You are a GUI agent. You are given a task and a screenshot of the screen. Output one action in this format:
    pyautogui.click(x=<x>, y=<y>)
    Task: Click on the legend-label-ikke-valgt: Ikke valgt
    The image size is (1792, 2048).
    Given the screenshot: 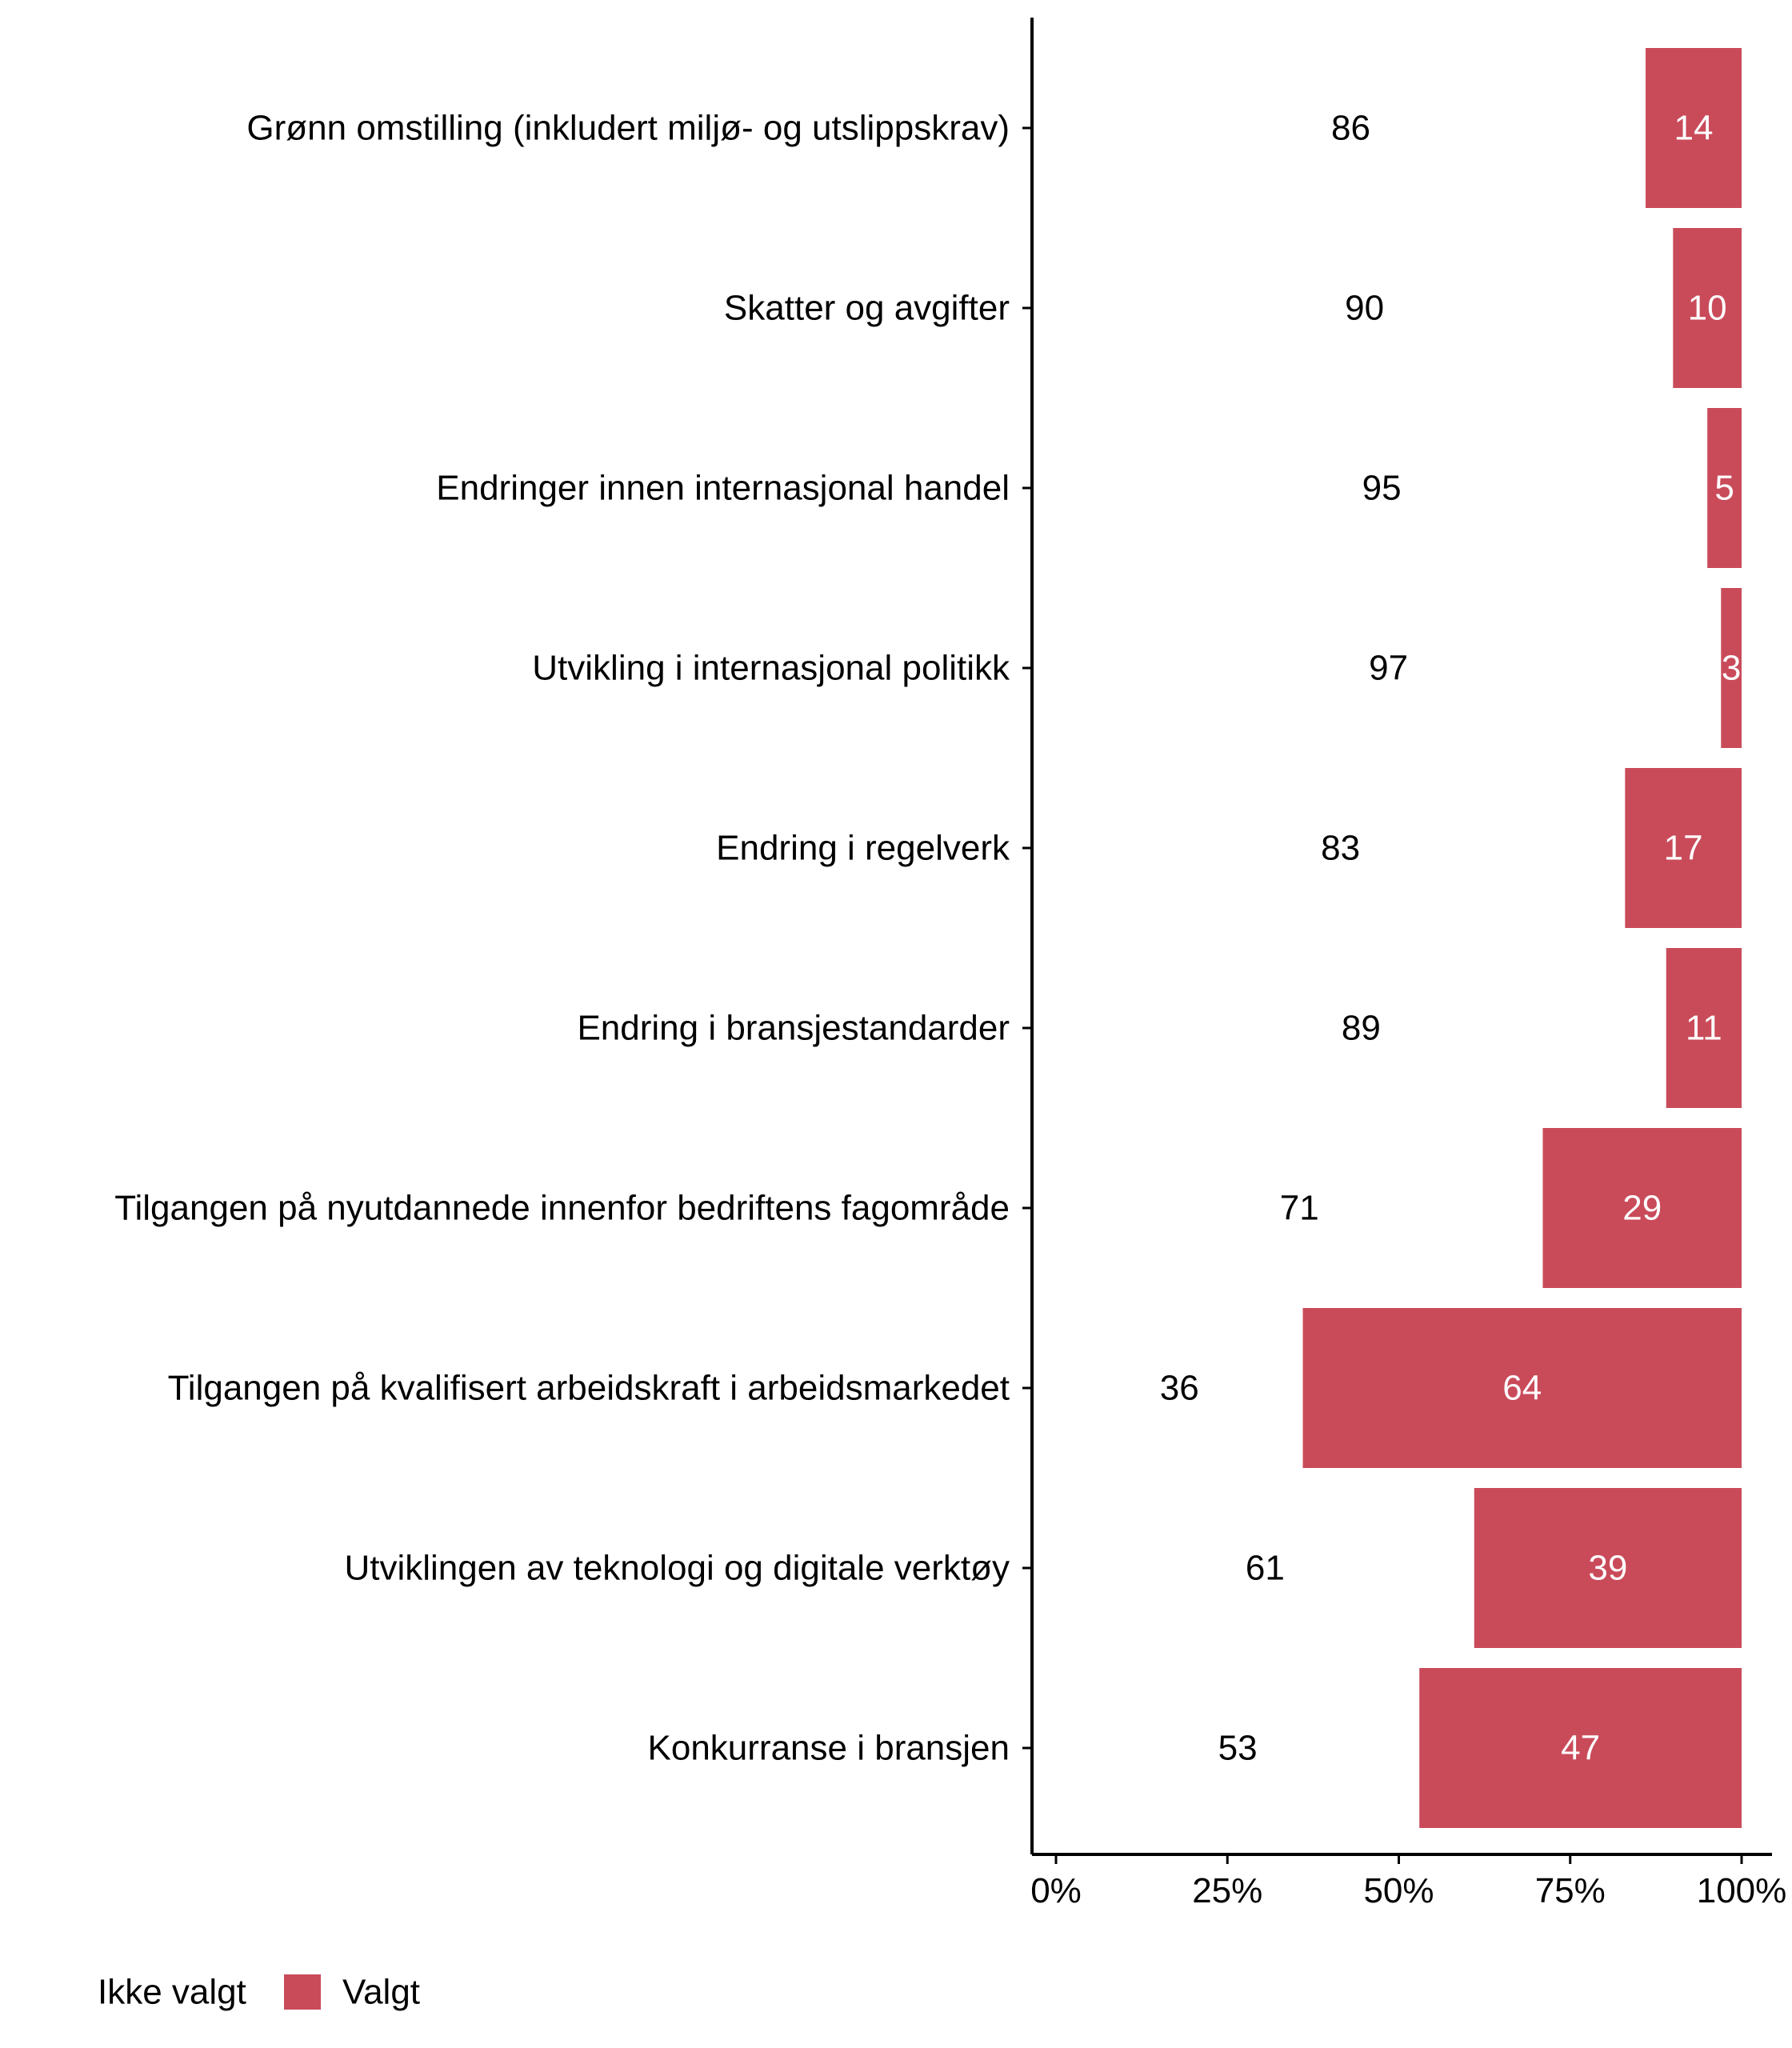 What is the action you would take?
    pyautogui.click(x=172, y=1992)
    